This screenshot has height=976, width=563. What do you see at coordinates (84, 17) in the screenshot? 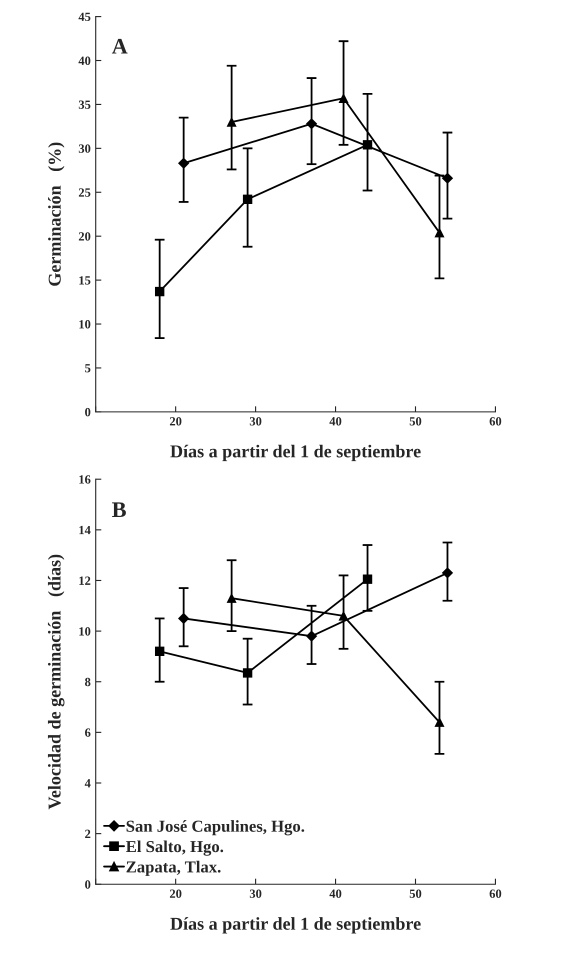
I see `y-tick-label: 45` at bounding box center [84, 17].